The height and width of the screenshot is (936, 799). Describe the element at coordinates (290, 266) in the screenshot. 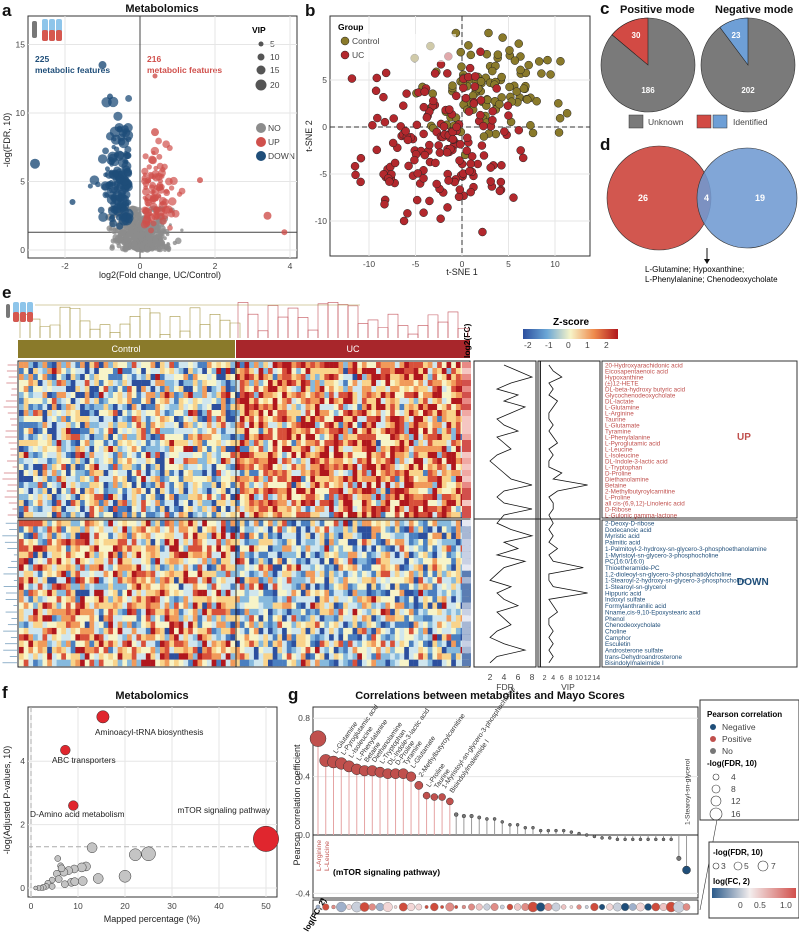

I see `x-tick-label: 4` at that location.